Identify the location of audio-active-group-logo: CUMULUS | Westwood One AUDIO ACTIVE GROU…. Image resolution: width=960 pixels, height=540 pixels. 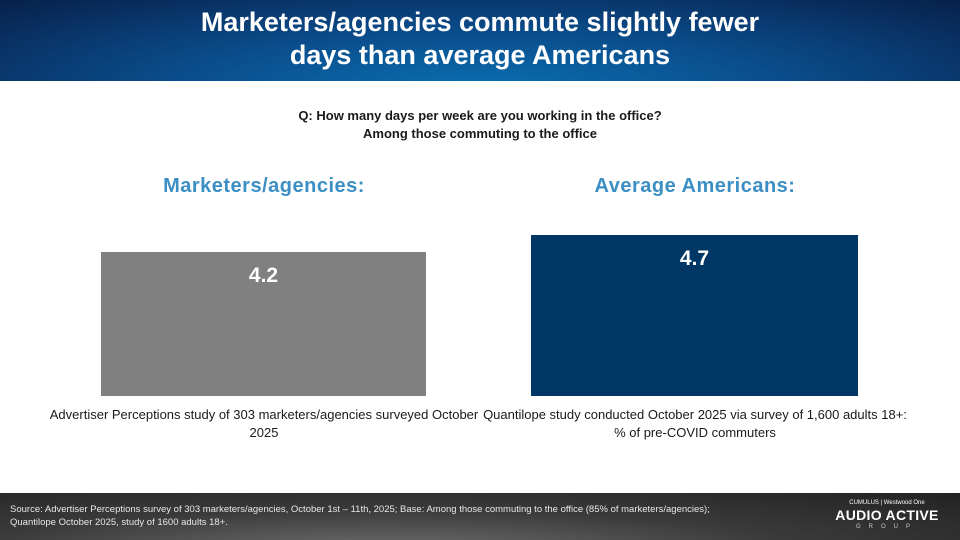
(887, 515).